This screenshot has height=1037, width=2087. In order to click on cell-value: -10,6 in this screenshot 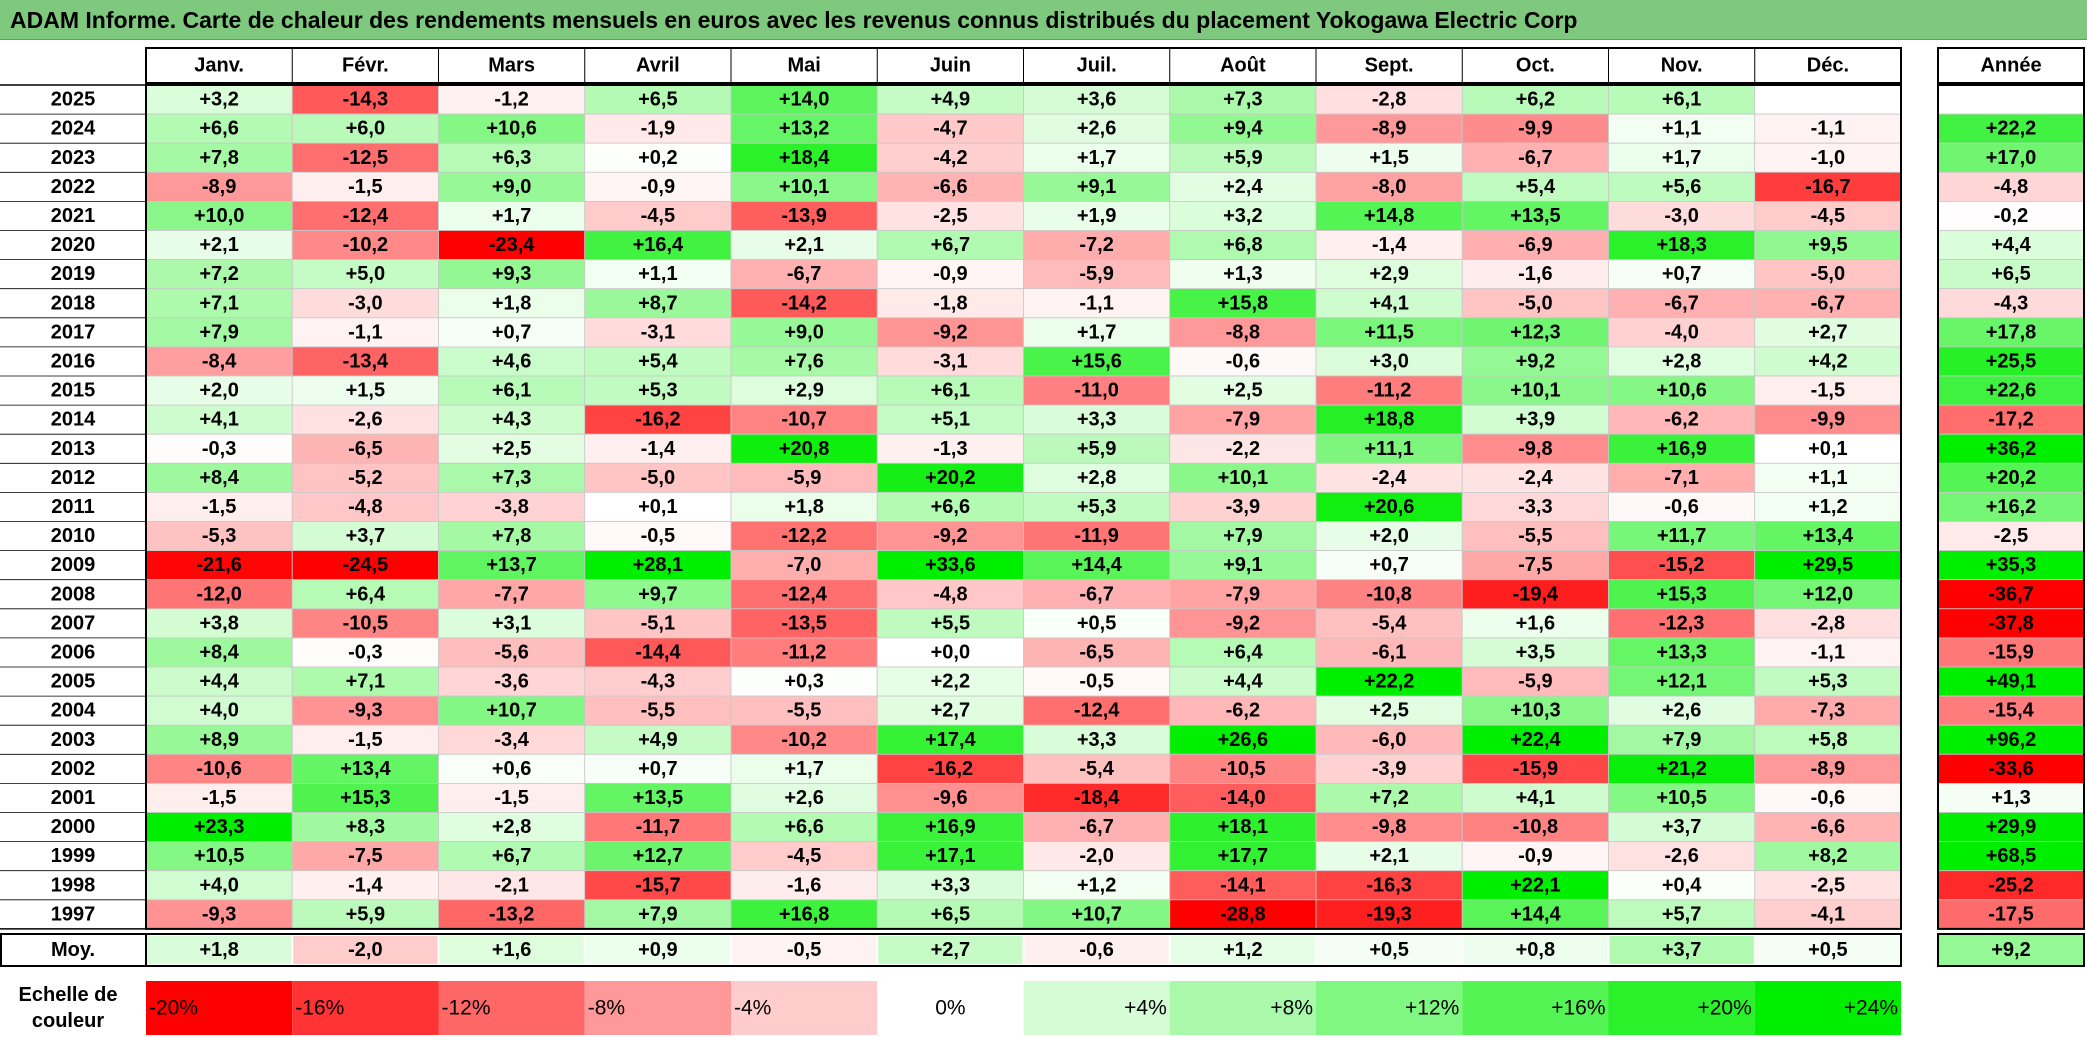, I will do `click(219, 769)`.